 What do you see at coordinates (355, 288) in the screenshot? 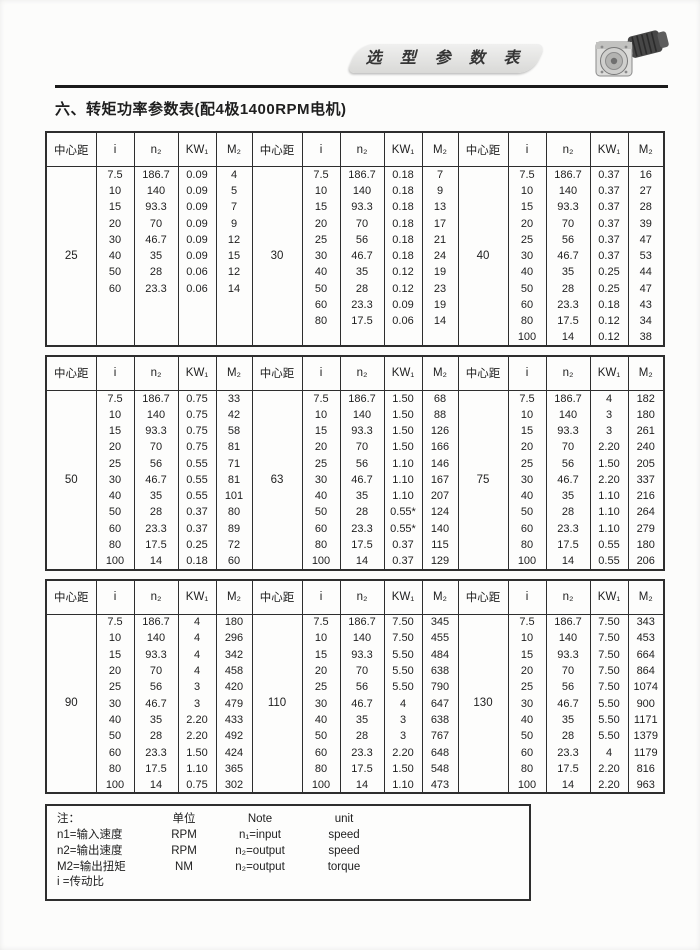
I see `table-row: 60 23.3 0.06 14 50 28 0.12 23 50 28 0.25 47` at bounding box center [355, 288].